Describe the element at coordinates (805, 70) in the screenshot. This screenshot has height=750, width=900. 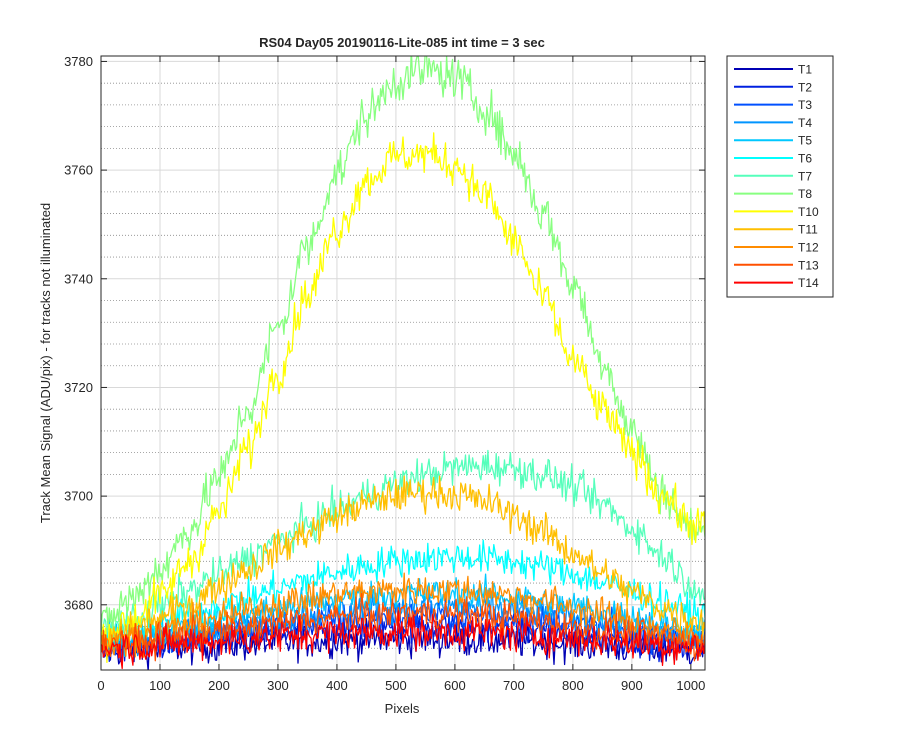
I see `legend-label-t1: T1` at that location.